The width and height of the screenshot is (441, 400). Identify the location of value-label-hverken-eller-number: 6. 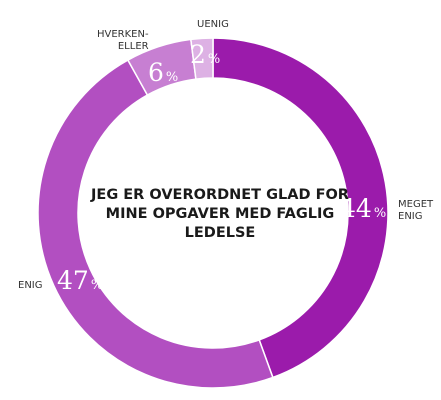
(156, 72).